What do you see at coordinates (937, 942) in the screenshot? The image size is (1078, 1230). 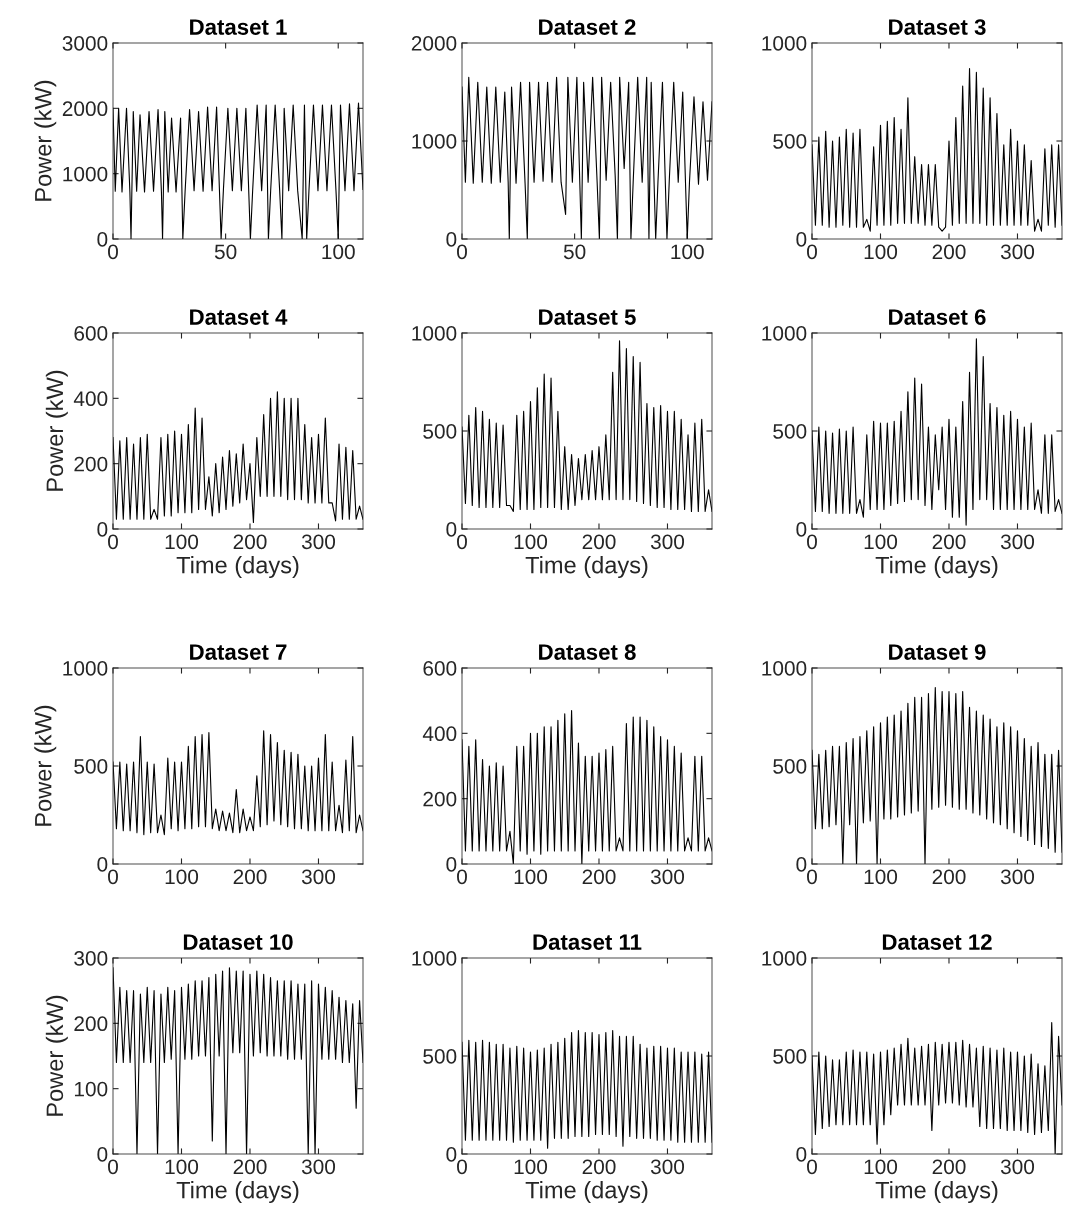 I see `chart-title: Dataset 12` at bounding box center [937, 942].